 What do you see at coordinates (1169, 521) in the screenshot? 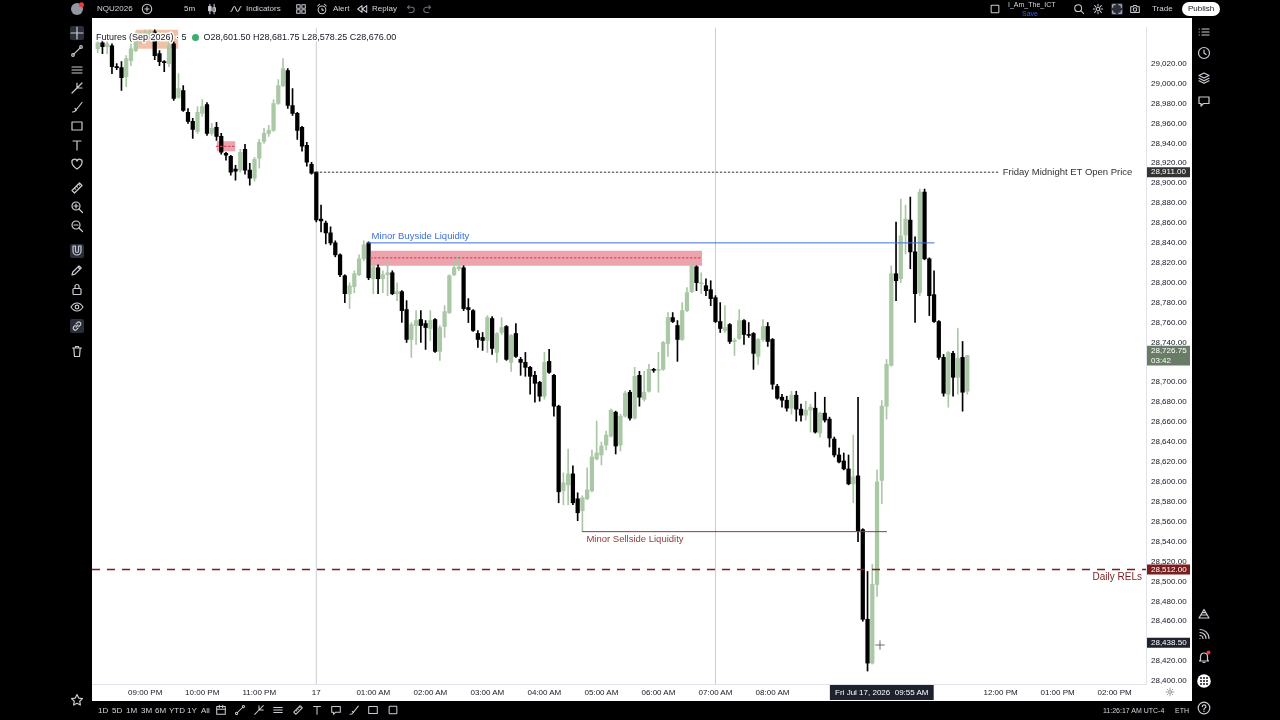
I see `y-tick-label: 28,560.00` at bounding box center [1169, 521].